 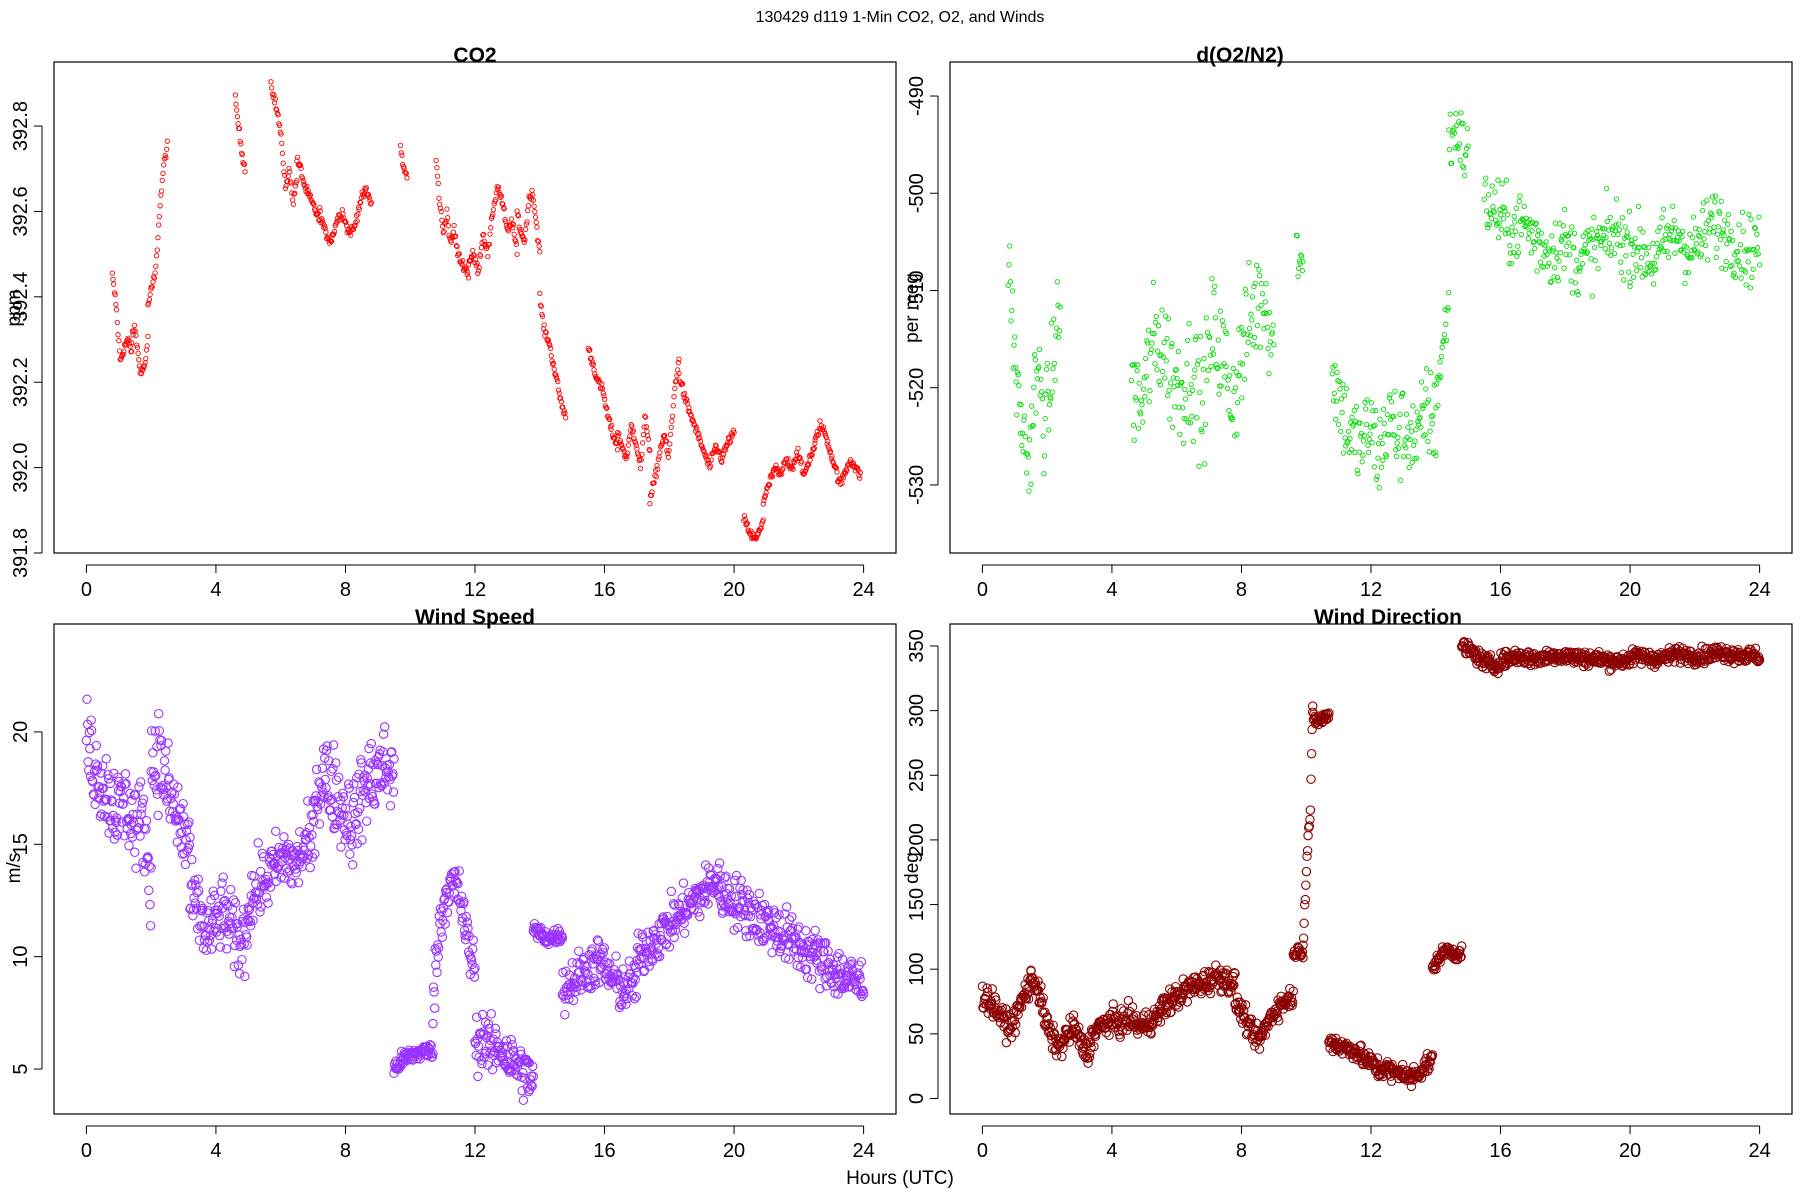 I want to click on x-tick-label: 4, so click(x=1111, y=590).